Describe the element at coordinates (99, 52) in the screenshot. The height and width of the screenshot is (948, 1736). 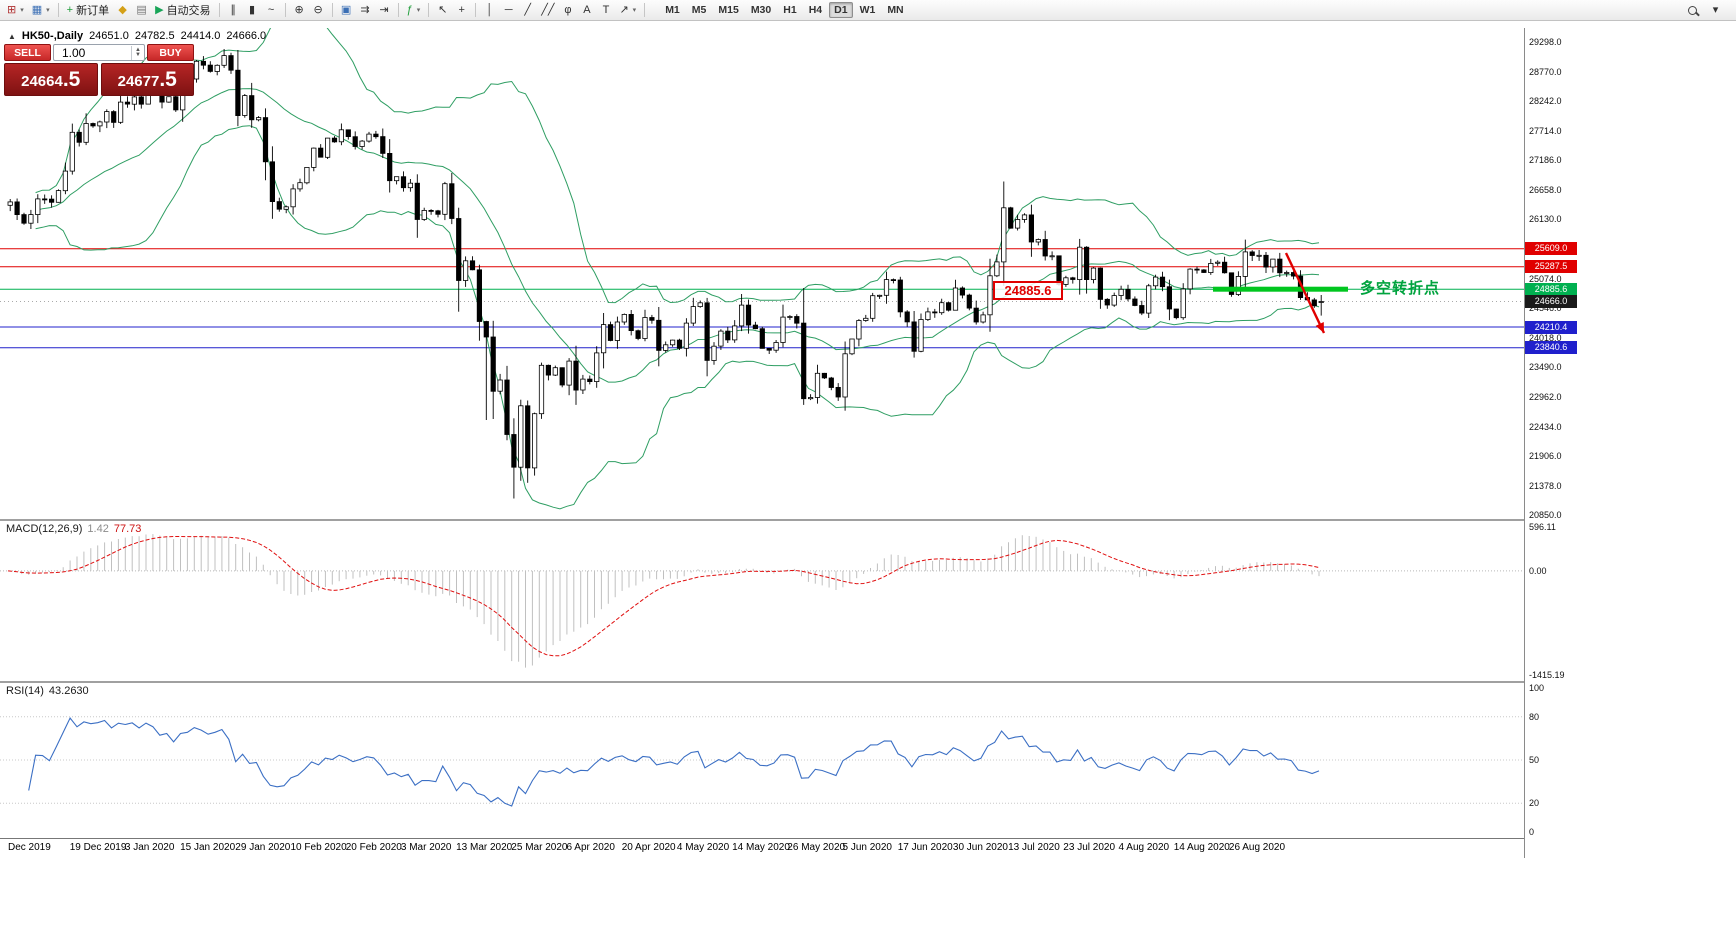
I see `volume-field: 1.00 ▲ ▼` at that location.